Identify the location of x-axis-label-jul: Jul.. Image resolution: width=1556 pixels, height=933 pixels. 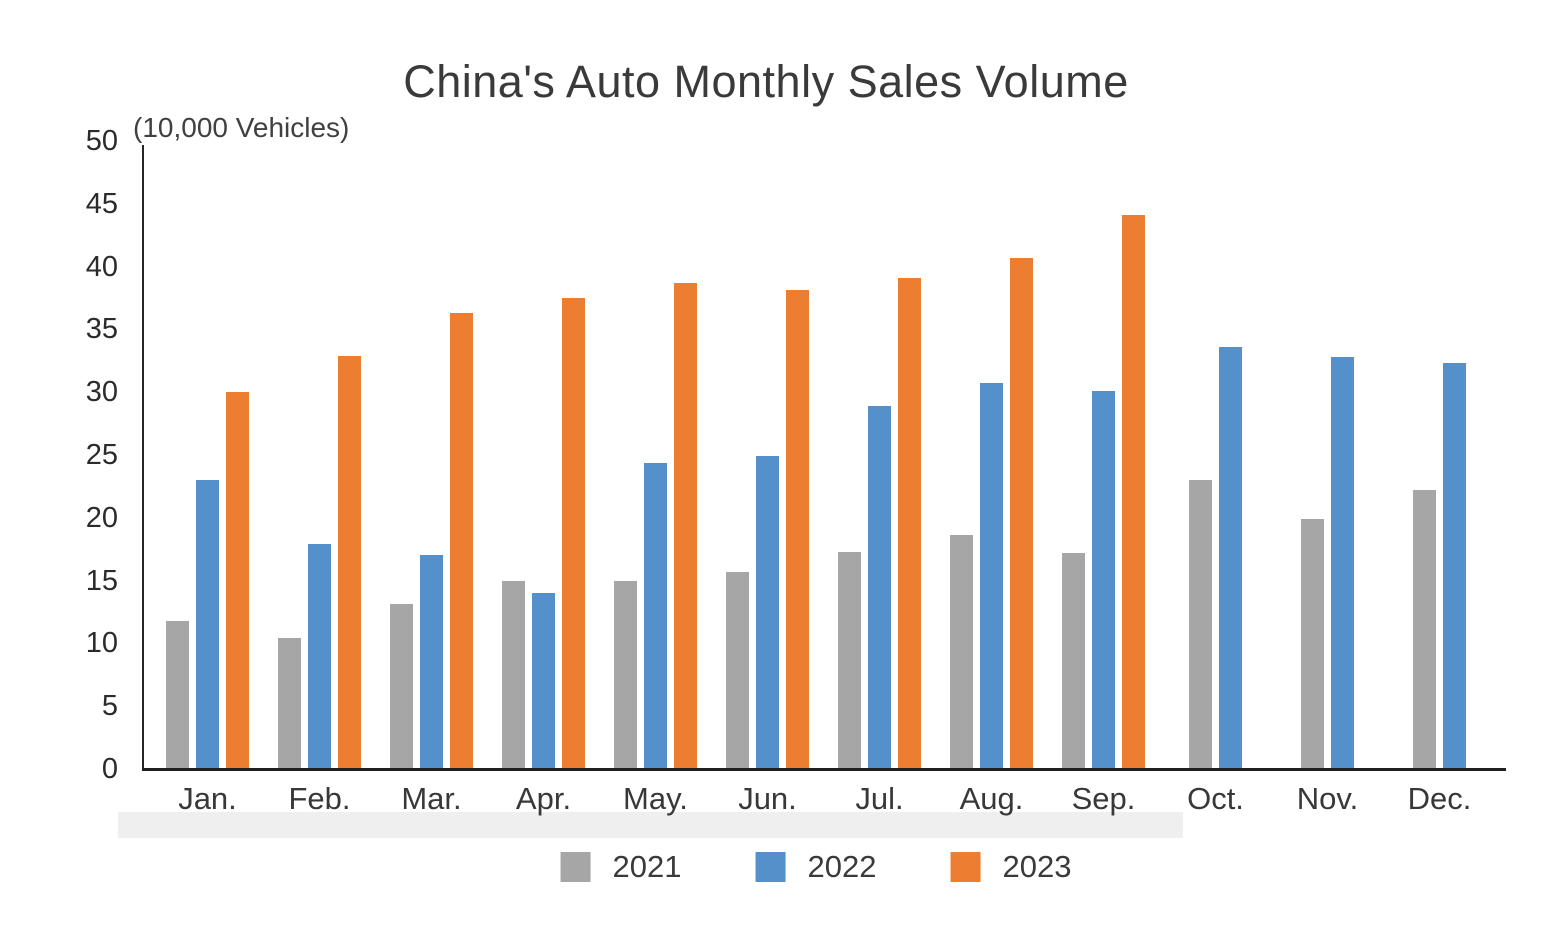
(879, 798).